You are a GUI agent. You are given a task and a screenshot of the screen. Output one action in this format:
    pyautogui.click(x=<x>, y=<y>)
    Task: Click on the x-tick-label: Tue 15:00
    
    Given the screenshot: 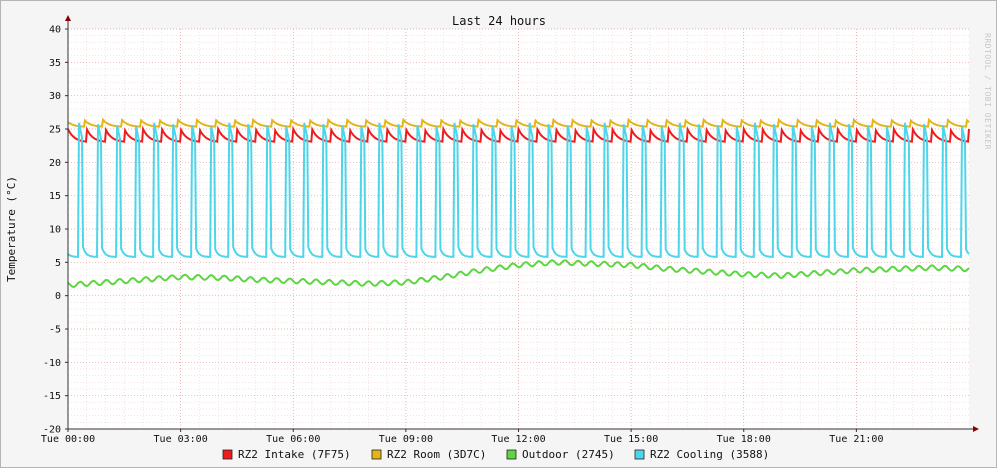 What is the action you would take?
    pyautogui.click(x=631, y=439)
    